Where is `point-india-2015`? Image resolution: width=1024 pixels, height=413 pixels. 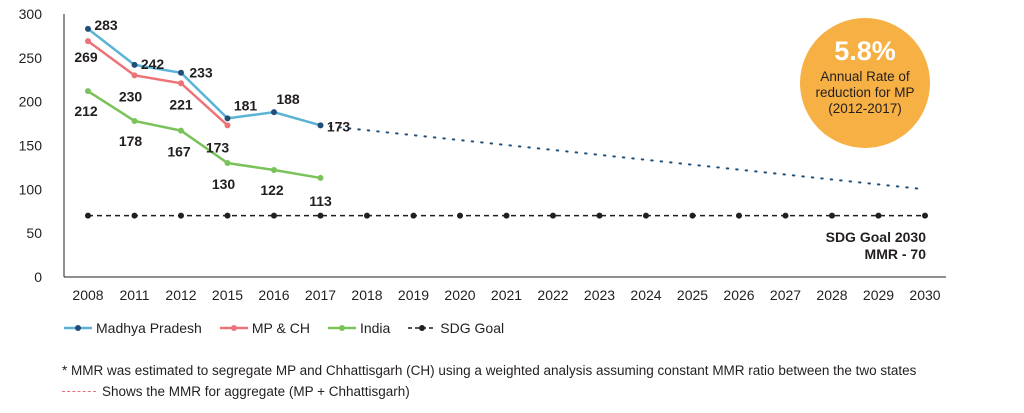
point-india-2015 is located at coordinates (227, 163).